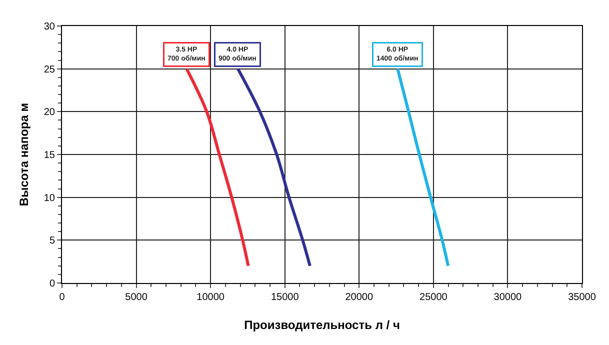 The height and width of the screenshot is (345, 609). I want to click on y-tick-label: 0, so click(52, 284).